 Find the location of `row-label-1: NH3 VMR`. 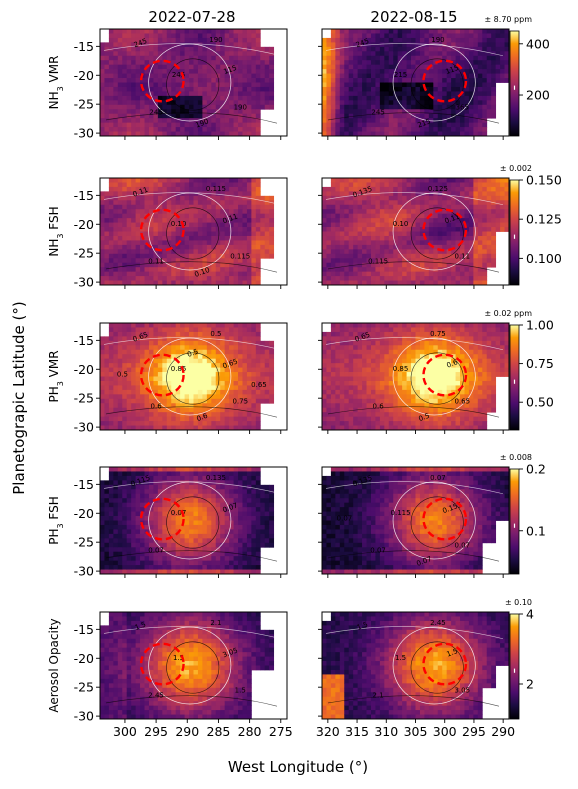

row-label-1: NH3 VMR is located at coordinates (56, 83).